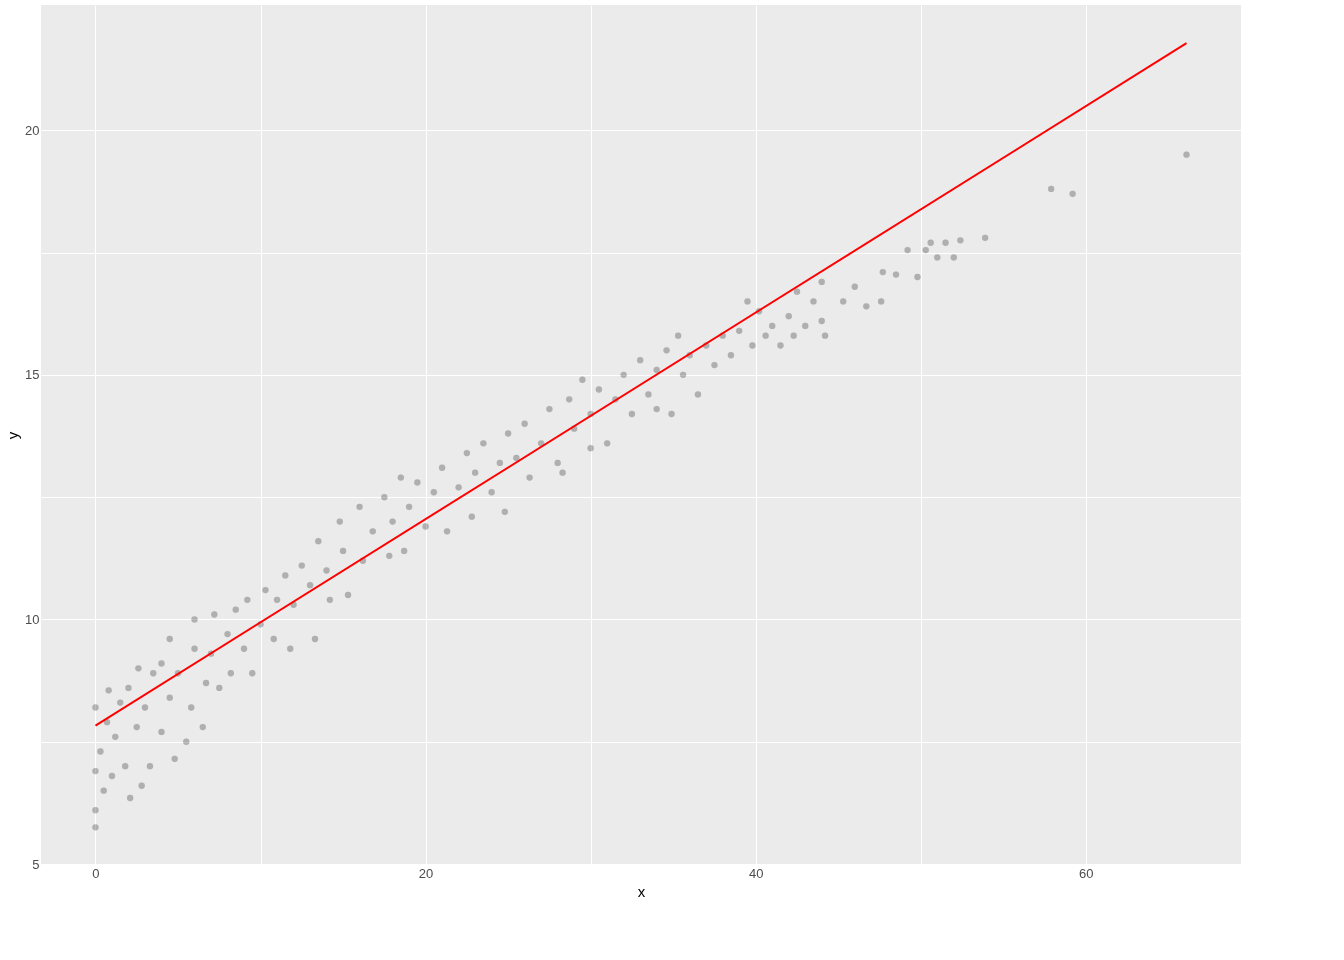 The height and width of the screenshot is (960, 1344). What do you see at coordinates (641, 891) in the screenshot?
I see `x-axis-title: x` at bounding box center [641, 891].